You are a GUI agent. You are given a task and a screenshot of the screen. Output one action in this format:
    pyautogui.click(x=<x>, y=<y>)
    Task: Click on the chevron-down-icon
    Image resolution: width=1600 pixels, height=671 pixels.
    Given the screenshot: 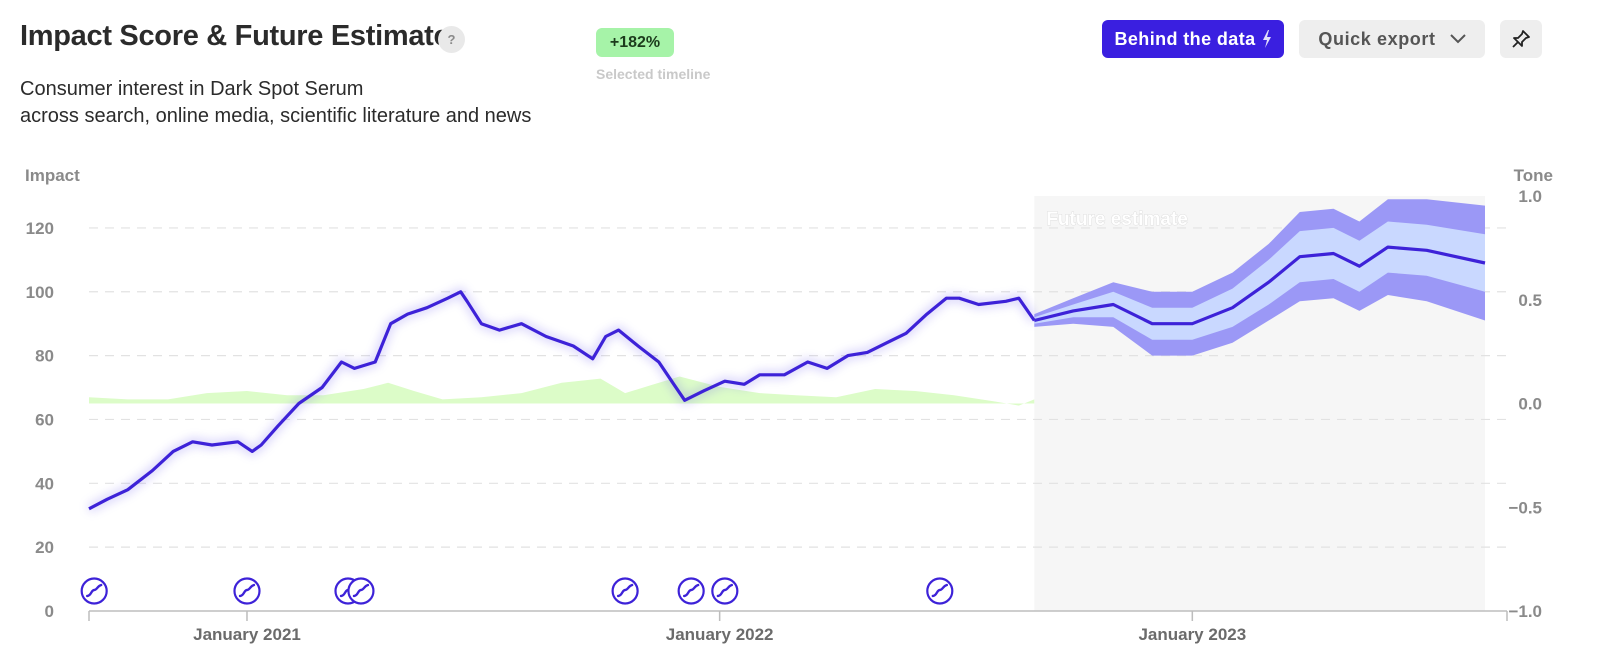 What is the action you would take?
    pyautogui.click(x=1457, y=39)
    